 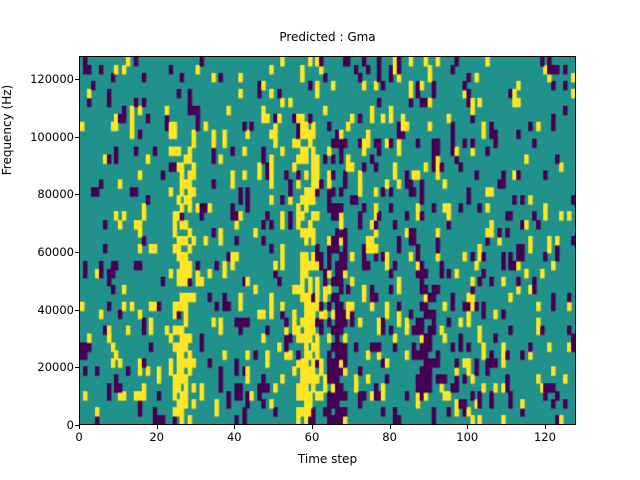 I want to click on x-tick-label: 100, so click(x=467, y=437).